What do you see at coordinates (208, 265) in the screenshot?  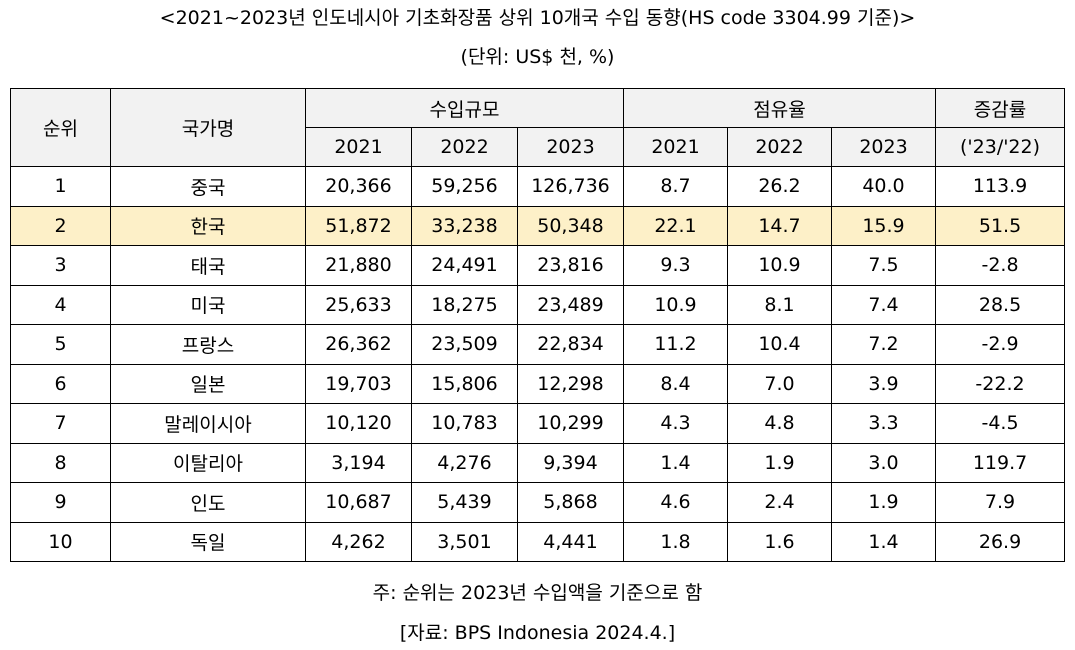 I see `cell-country: 태국` at bounding box center [208, 265].